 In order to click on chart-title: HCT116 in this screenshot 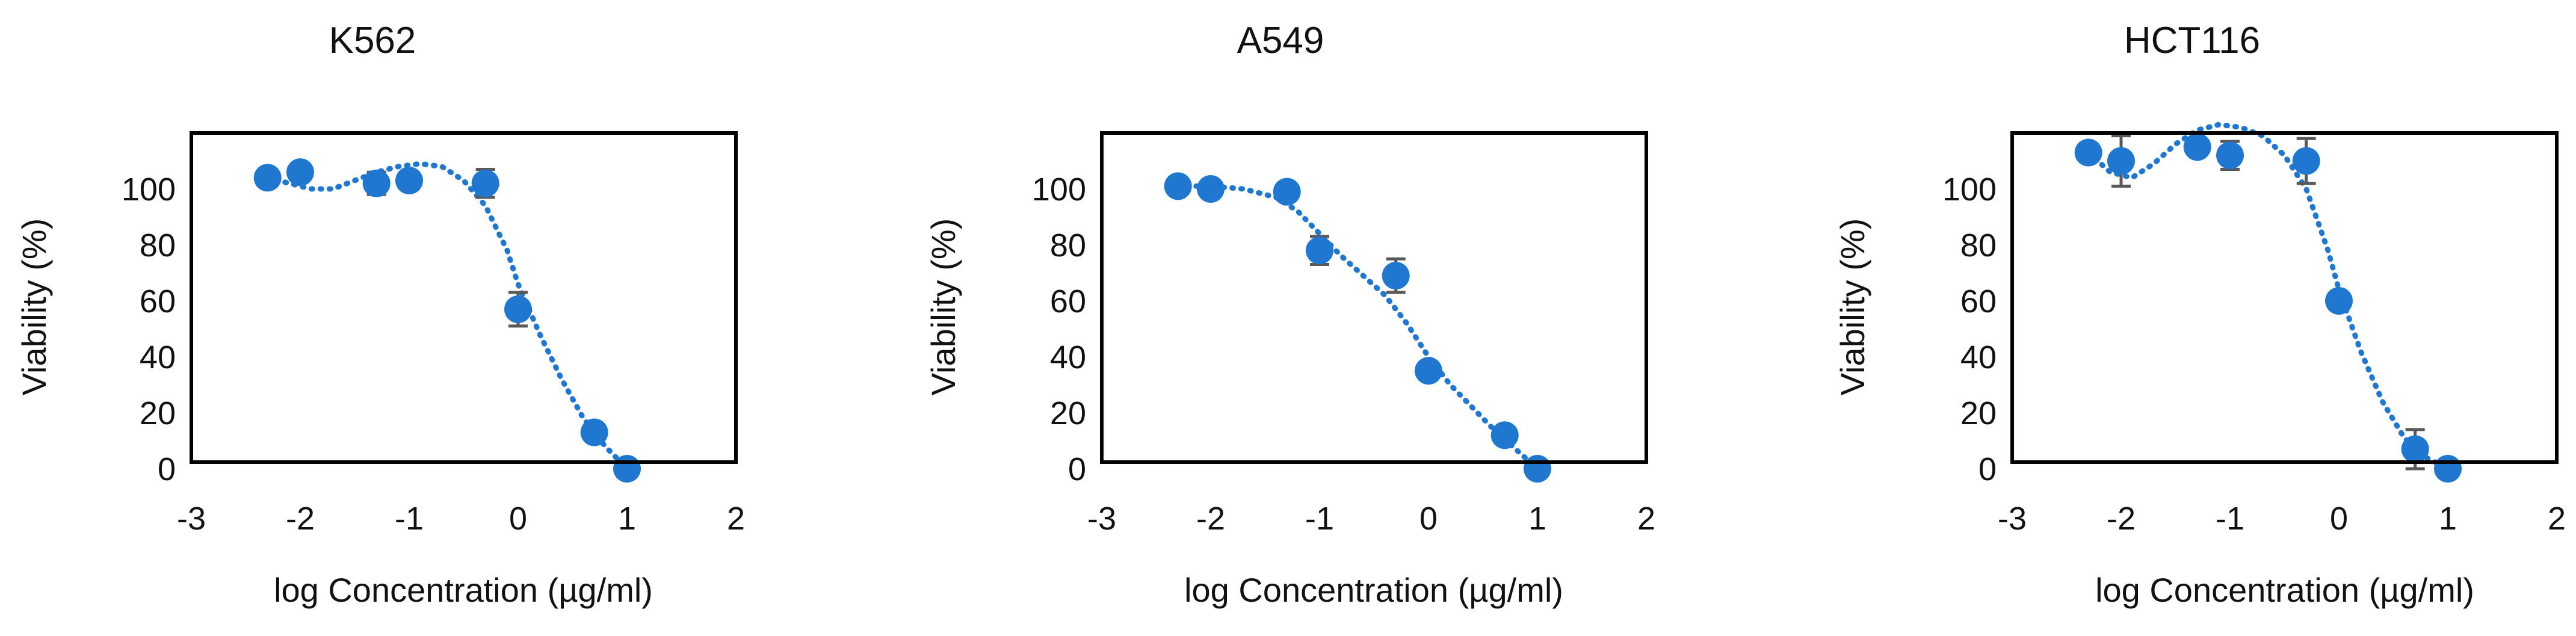, I will do `click(2192, 40)`.